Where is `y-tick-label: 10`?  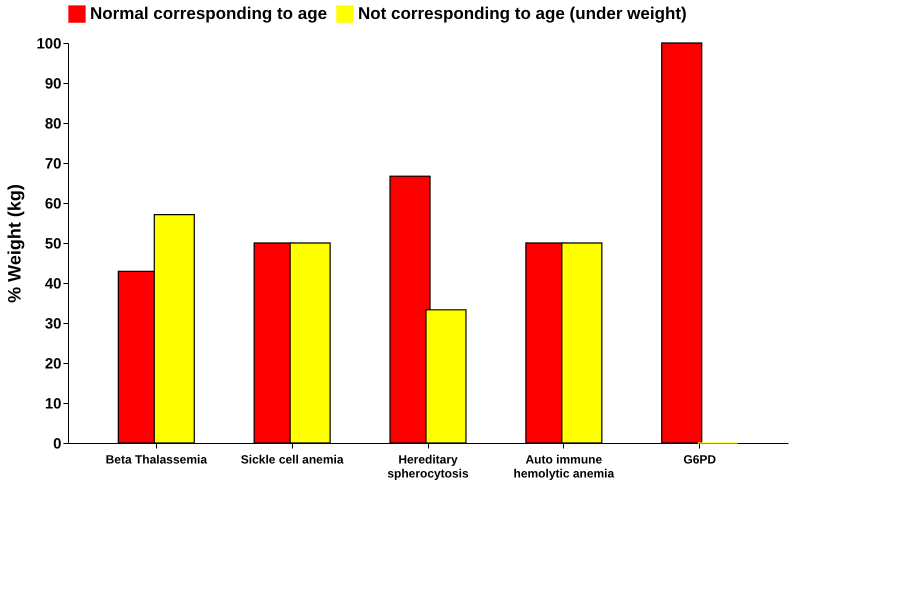 y-tick-label: 10 is located at coordinates (53, 404).